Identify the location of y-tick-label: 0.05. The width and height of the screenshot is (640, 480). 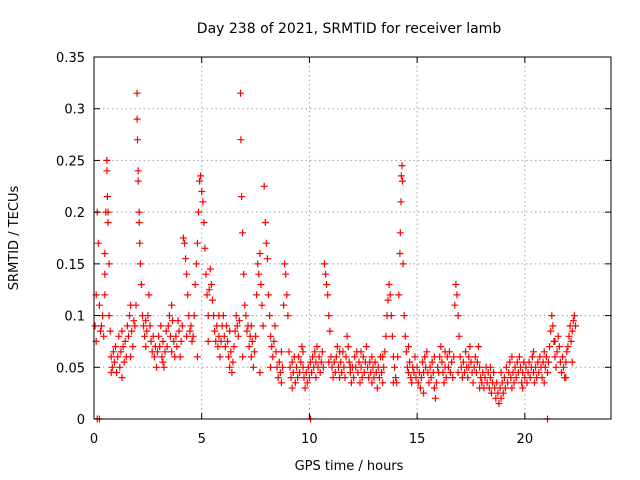
(70, 368).